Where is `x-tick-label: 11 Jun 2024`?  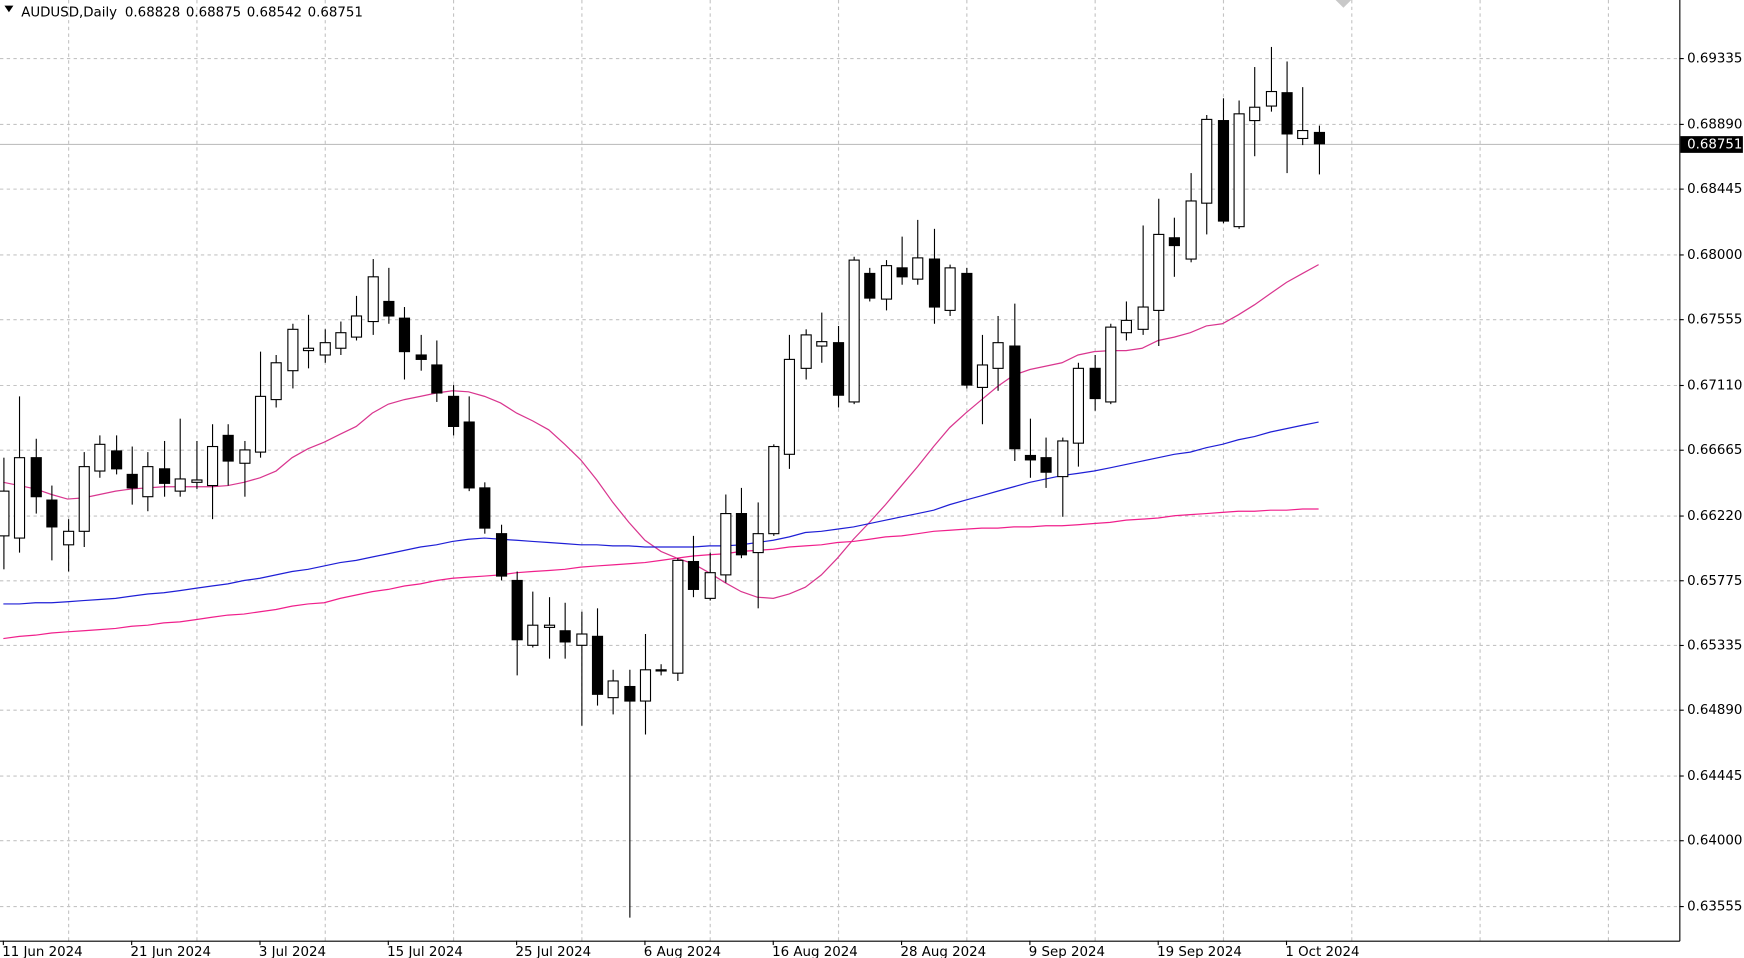 x-tick-label: 11 Jun 2024 is located at coordinates (42, 951).